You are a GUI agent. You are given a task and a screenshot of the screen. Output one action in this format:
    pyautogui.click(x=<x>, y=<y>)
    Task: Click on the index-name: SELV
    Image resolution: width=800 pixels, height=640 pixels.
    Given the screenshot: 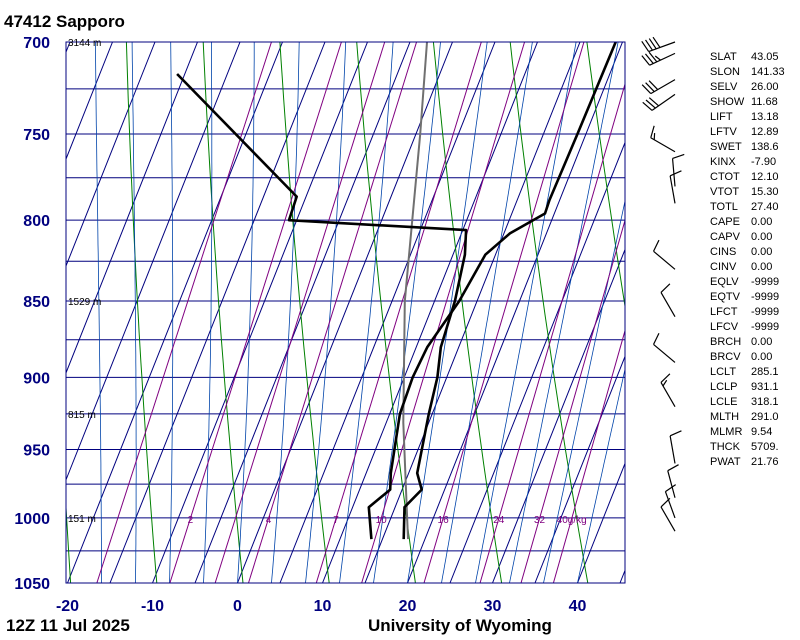 What is the action you would take?
    pyautogui.click(x=724, y=87)
    